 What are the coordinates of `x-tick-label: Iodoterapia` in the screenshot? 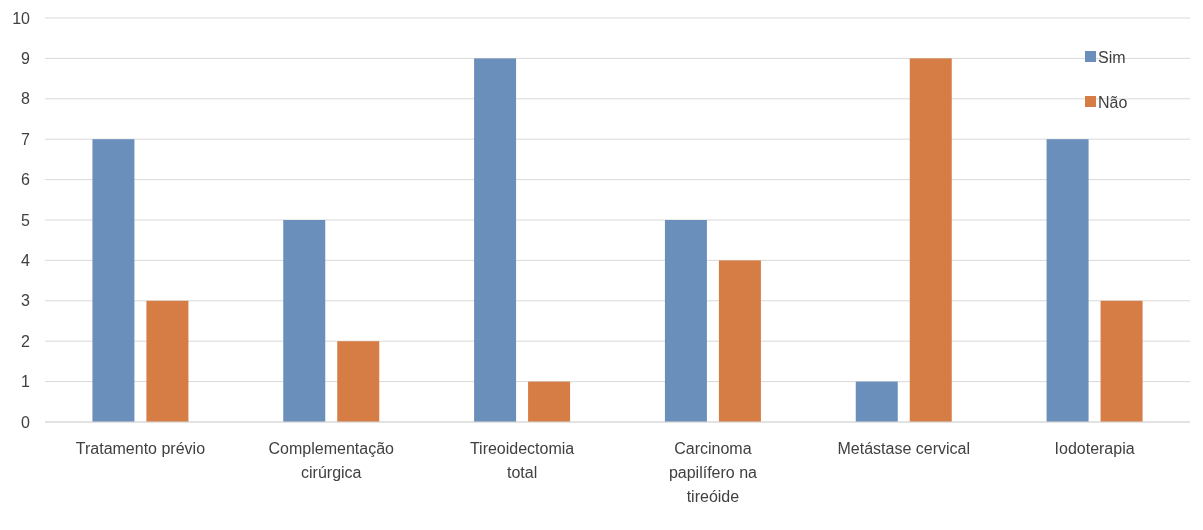 It's located at (1094, 448).